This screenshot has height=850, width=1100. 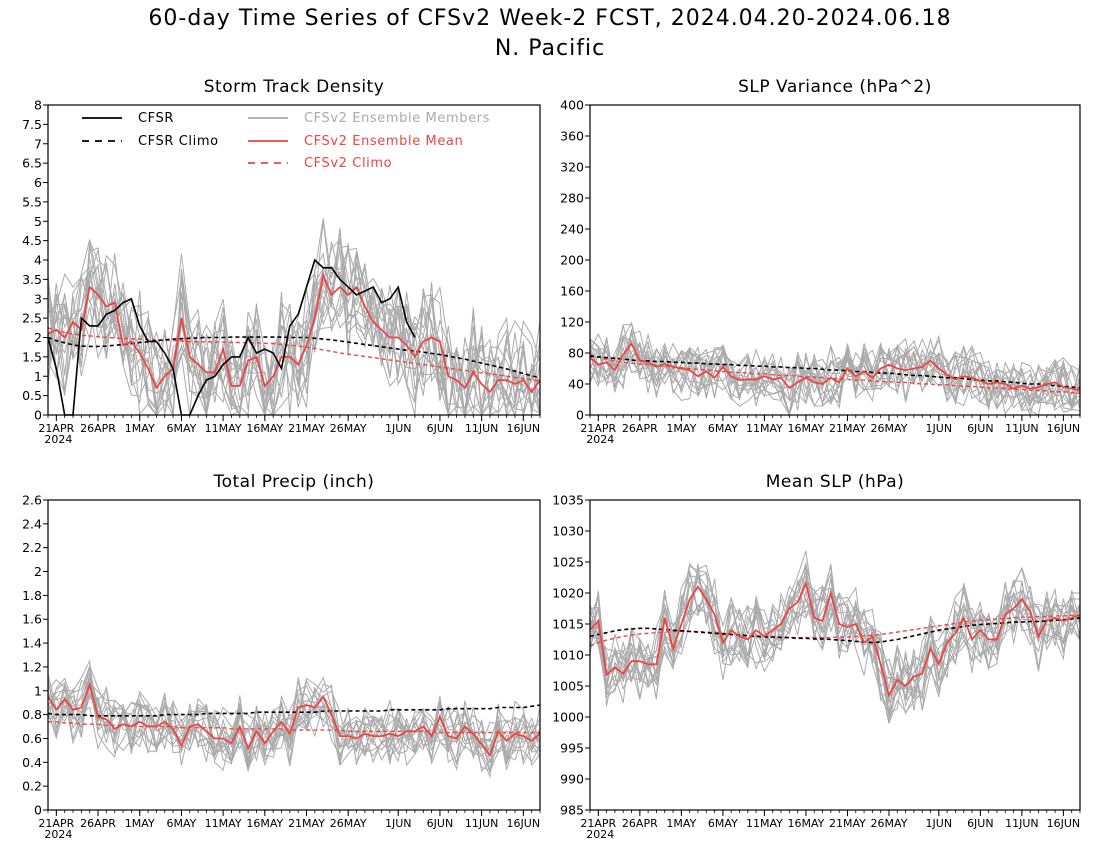 What do you see at coordinates (572, 322) in the screenshot?
I see `y-tick-label: 120` at bounding box center [572, 322].